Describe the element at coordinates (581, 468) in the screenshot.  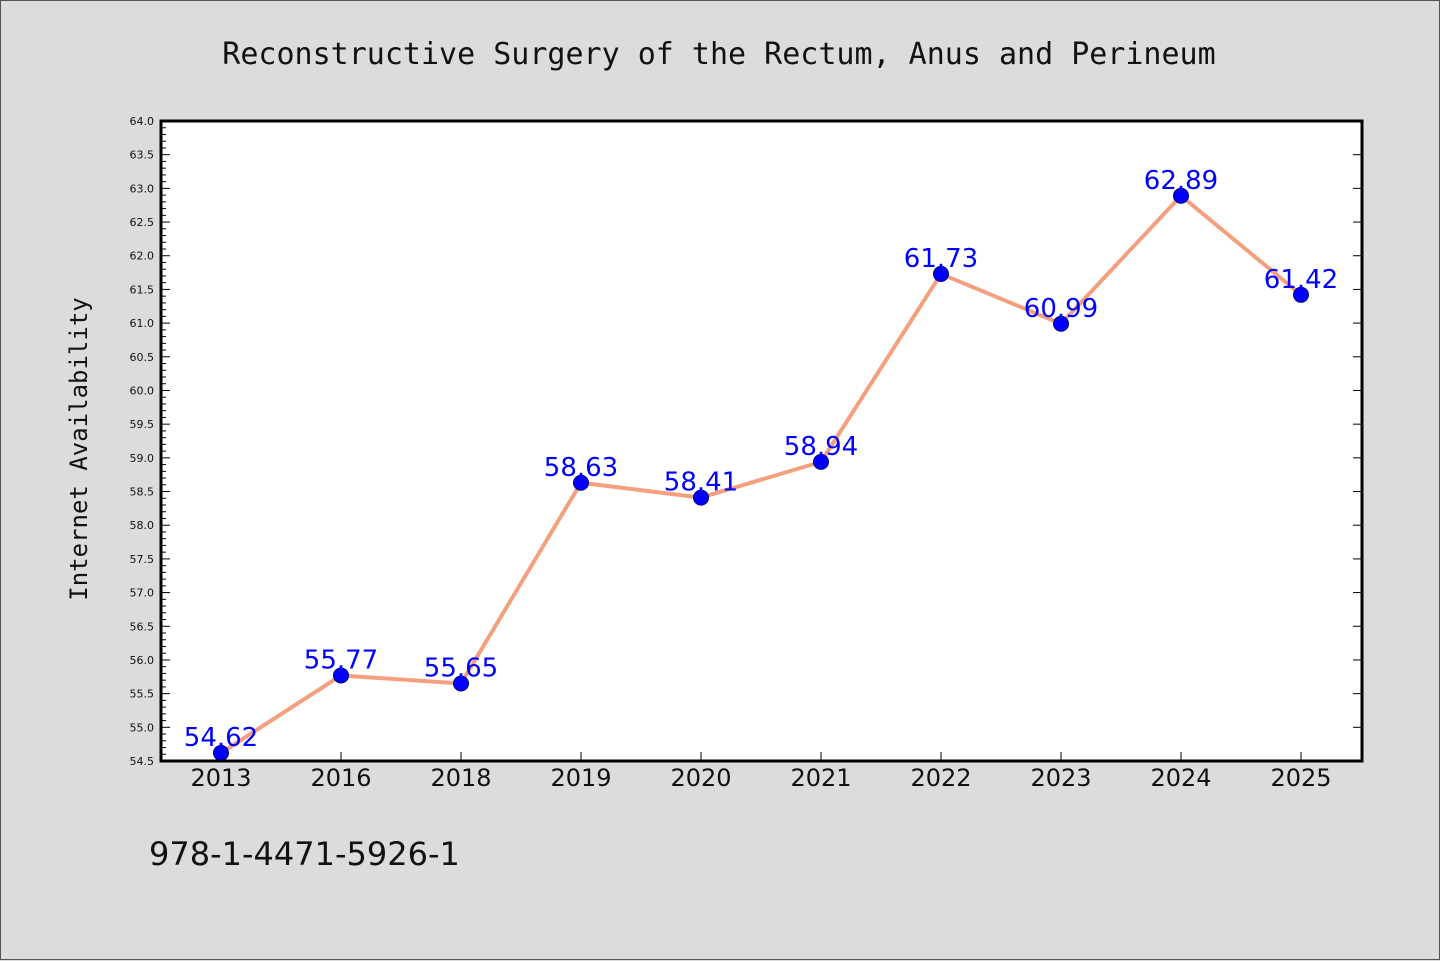
I see `data-label: 58.63` at that location.